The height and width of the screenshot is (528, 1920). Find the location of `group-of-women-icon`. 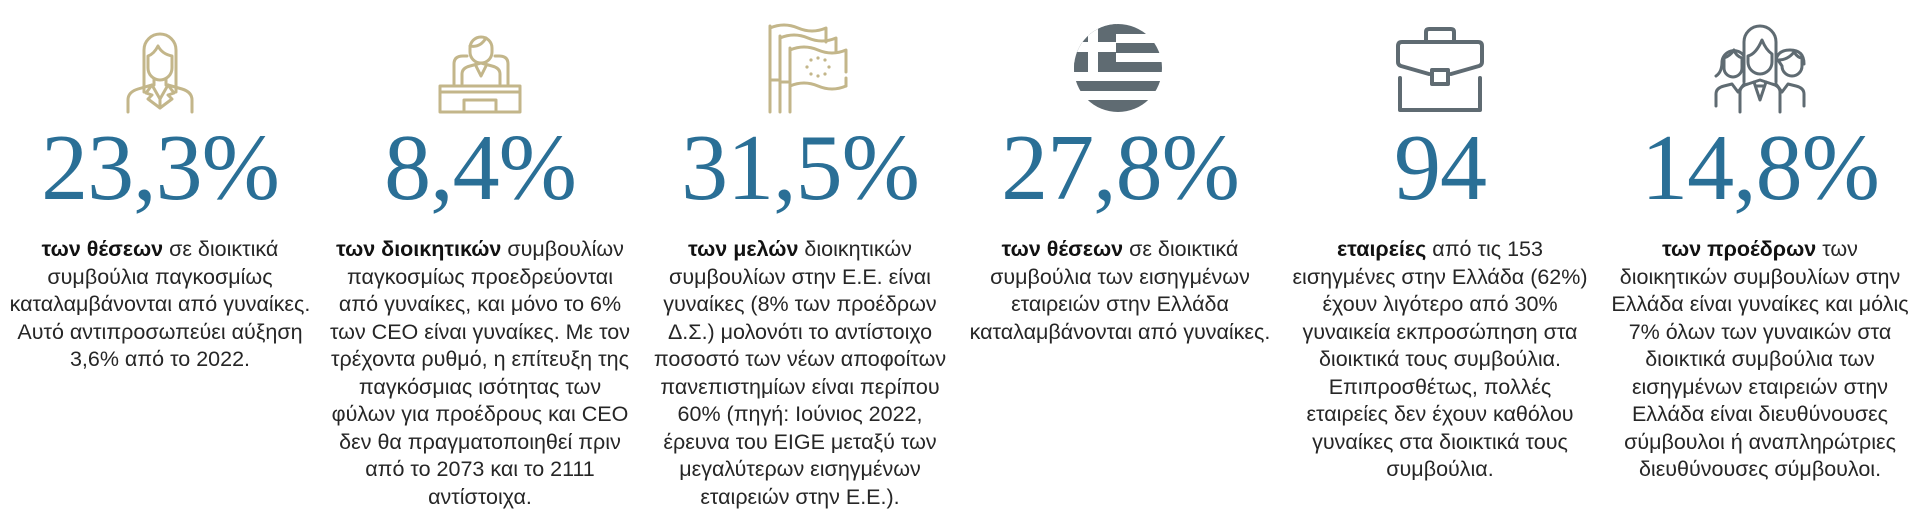

group-of-women-icon is located at coordinates (1760, 68).